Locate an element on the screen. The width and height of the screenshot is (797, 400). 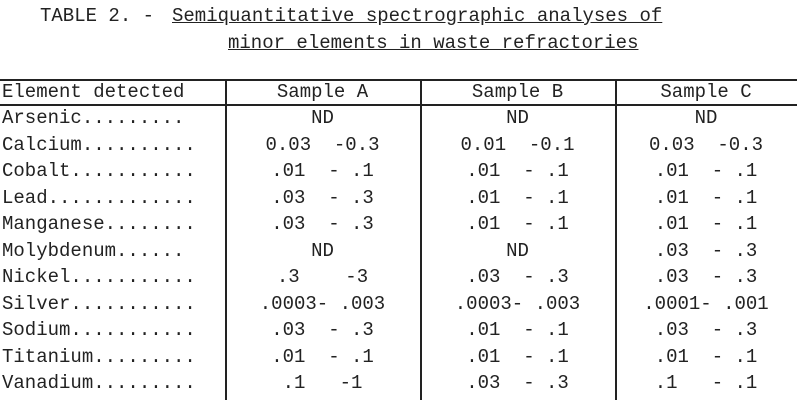
column-header: Sample B is located at coordinates (517, 92).